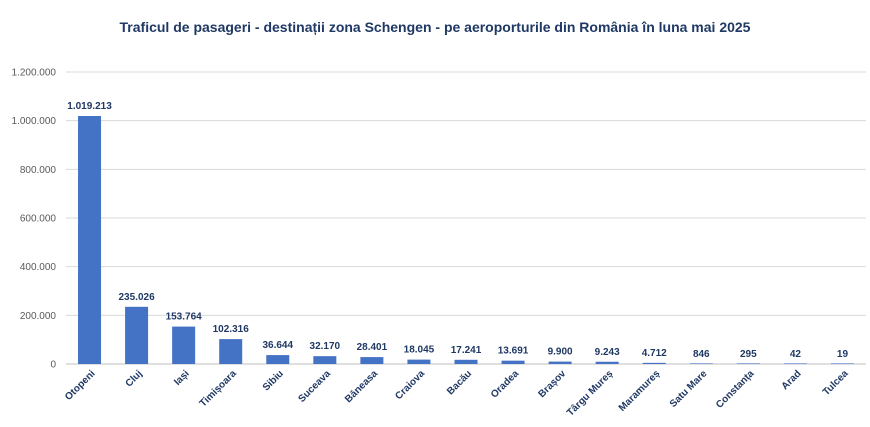 The width and height of the screenshot is (870, 427). Describe the element at coordinates (410, 385) in the screenshot. I see `category-label: Craiova` at that location.